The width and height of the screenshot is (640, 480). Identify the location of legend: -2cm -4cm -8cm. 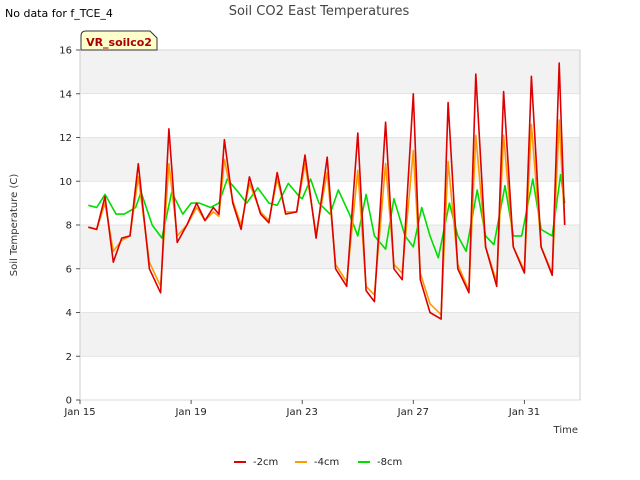
(318, 462).